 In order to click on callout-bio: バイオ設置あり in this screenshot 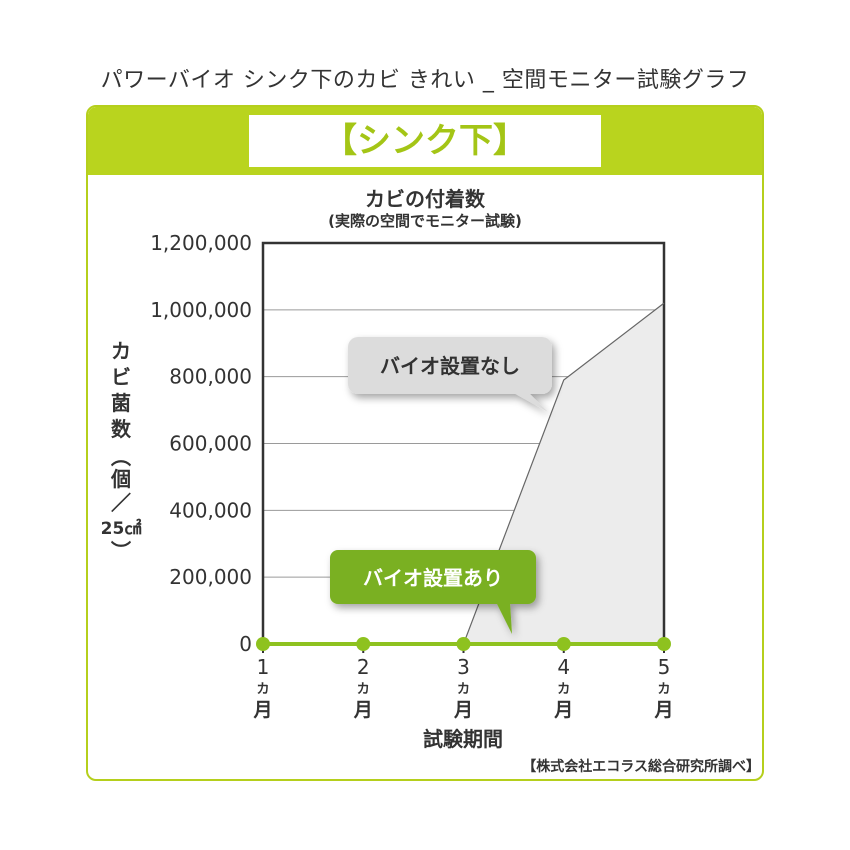, I will do `click(433, 592)`.